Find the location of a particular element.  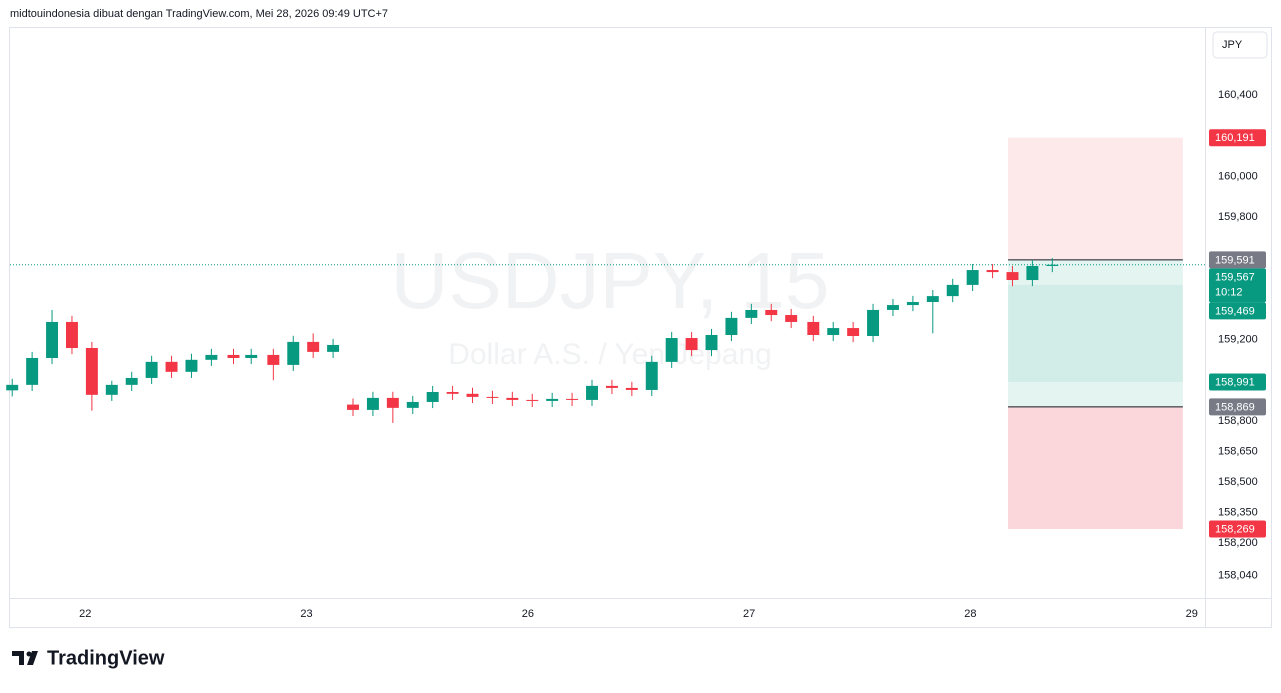

y-tick-label: 158,500 is located at coordinates (1238, 482).